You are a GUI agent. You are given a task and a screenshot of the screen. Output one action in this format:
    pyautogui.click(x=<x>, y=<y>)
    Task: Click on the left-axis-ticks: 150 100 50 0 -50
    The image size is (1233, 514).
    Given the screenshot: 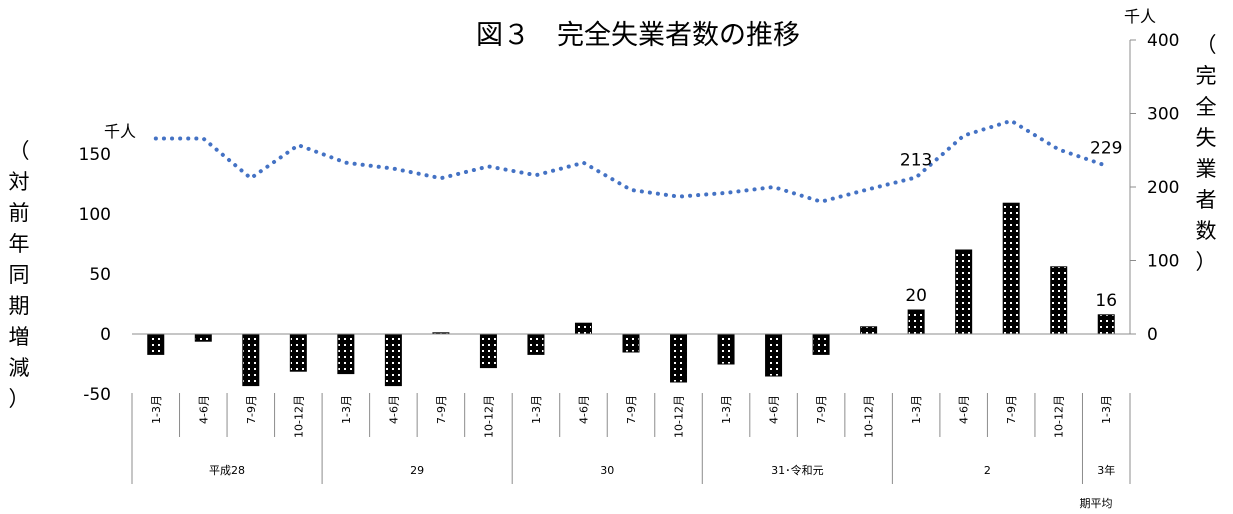 What is the action you would take?
    pyautogui.click(x=95, y=275)
    